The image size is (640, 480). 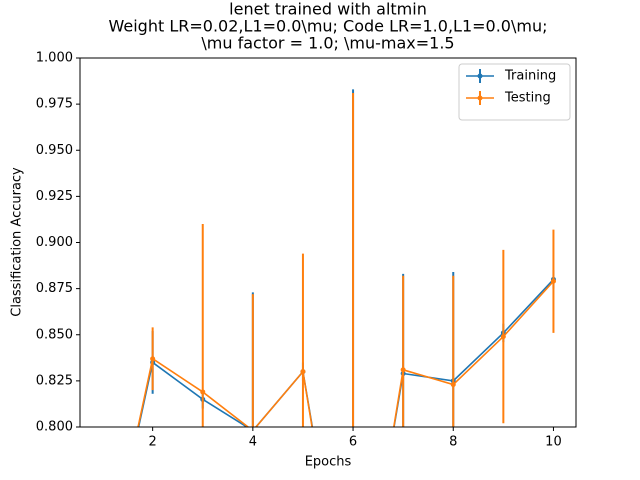 I want to click on legend-label: Testing, so click(x=527, y=98).